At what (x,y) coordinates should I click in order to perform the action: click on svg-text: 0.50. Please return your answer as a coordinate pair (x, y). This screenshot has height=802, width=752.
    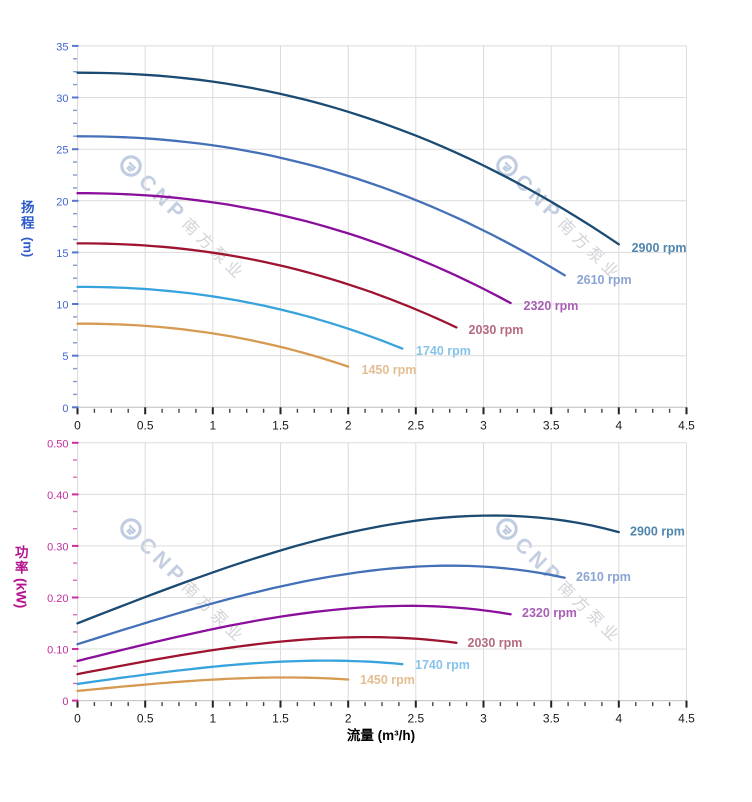
    Looking at the image, I should click on (57, 444).